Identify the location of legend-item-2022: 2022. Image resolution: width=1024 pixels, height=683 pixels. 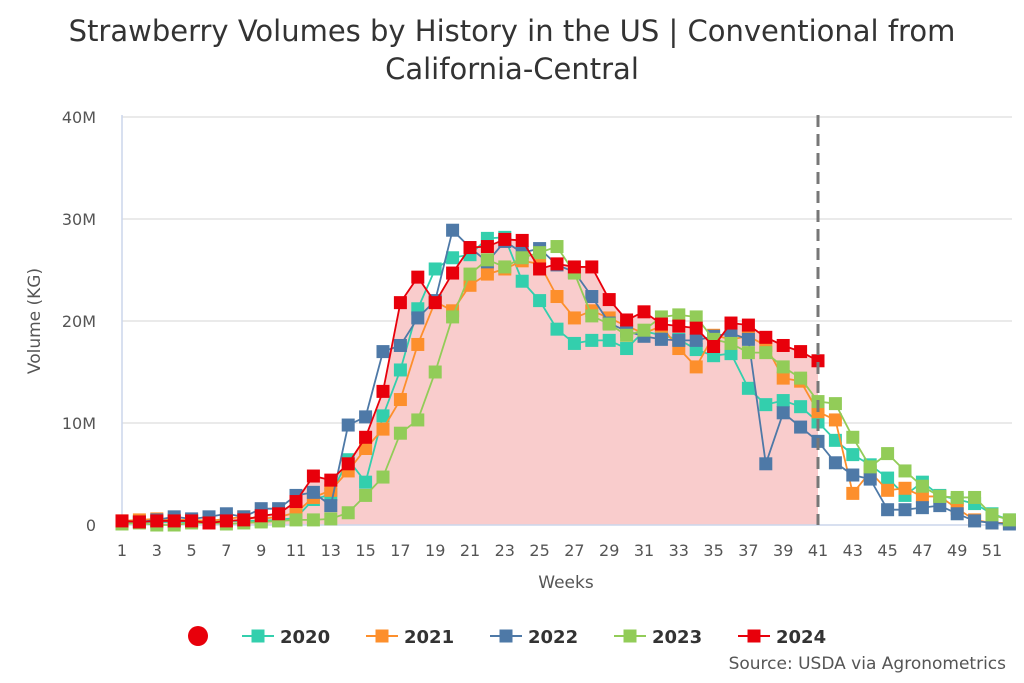
(534, 637).